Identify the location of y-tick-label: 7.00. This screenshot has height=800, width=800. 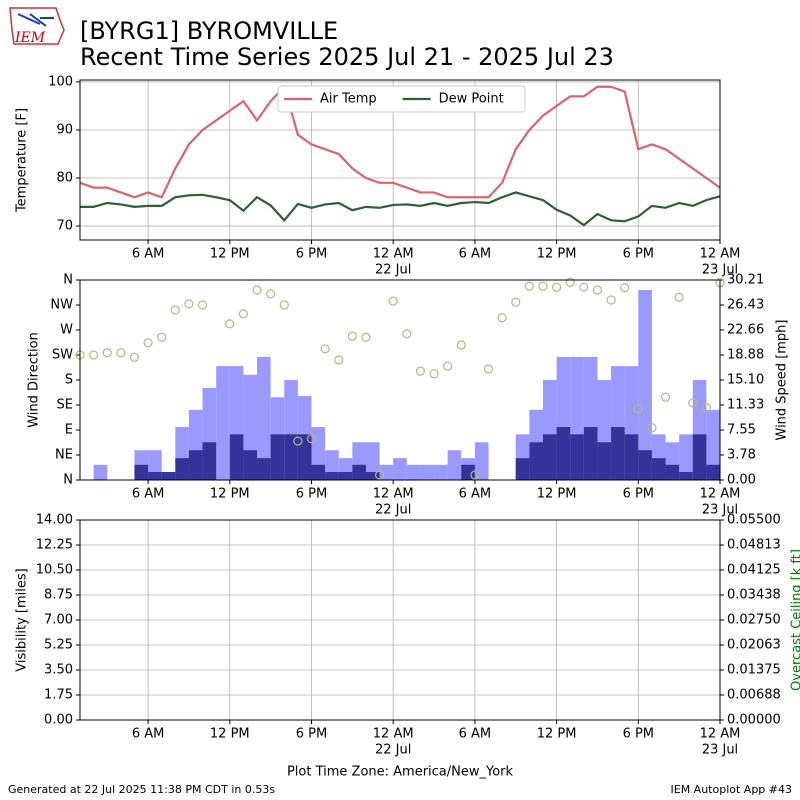
(58, 620).